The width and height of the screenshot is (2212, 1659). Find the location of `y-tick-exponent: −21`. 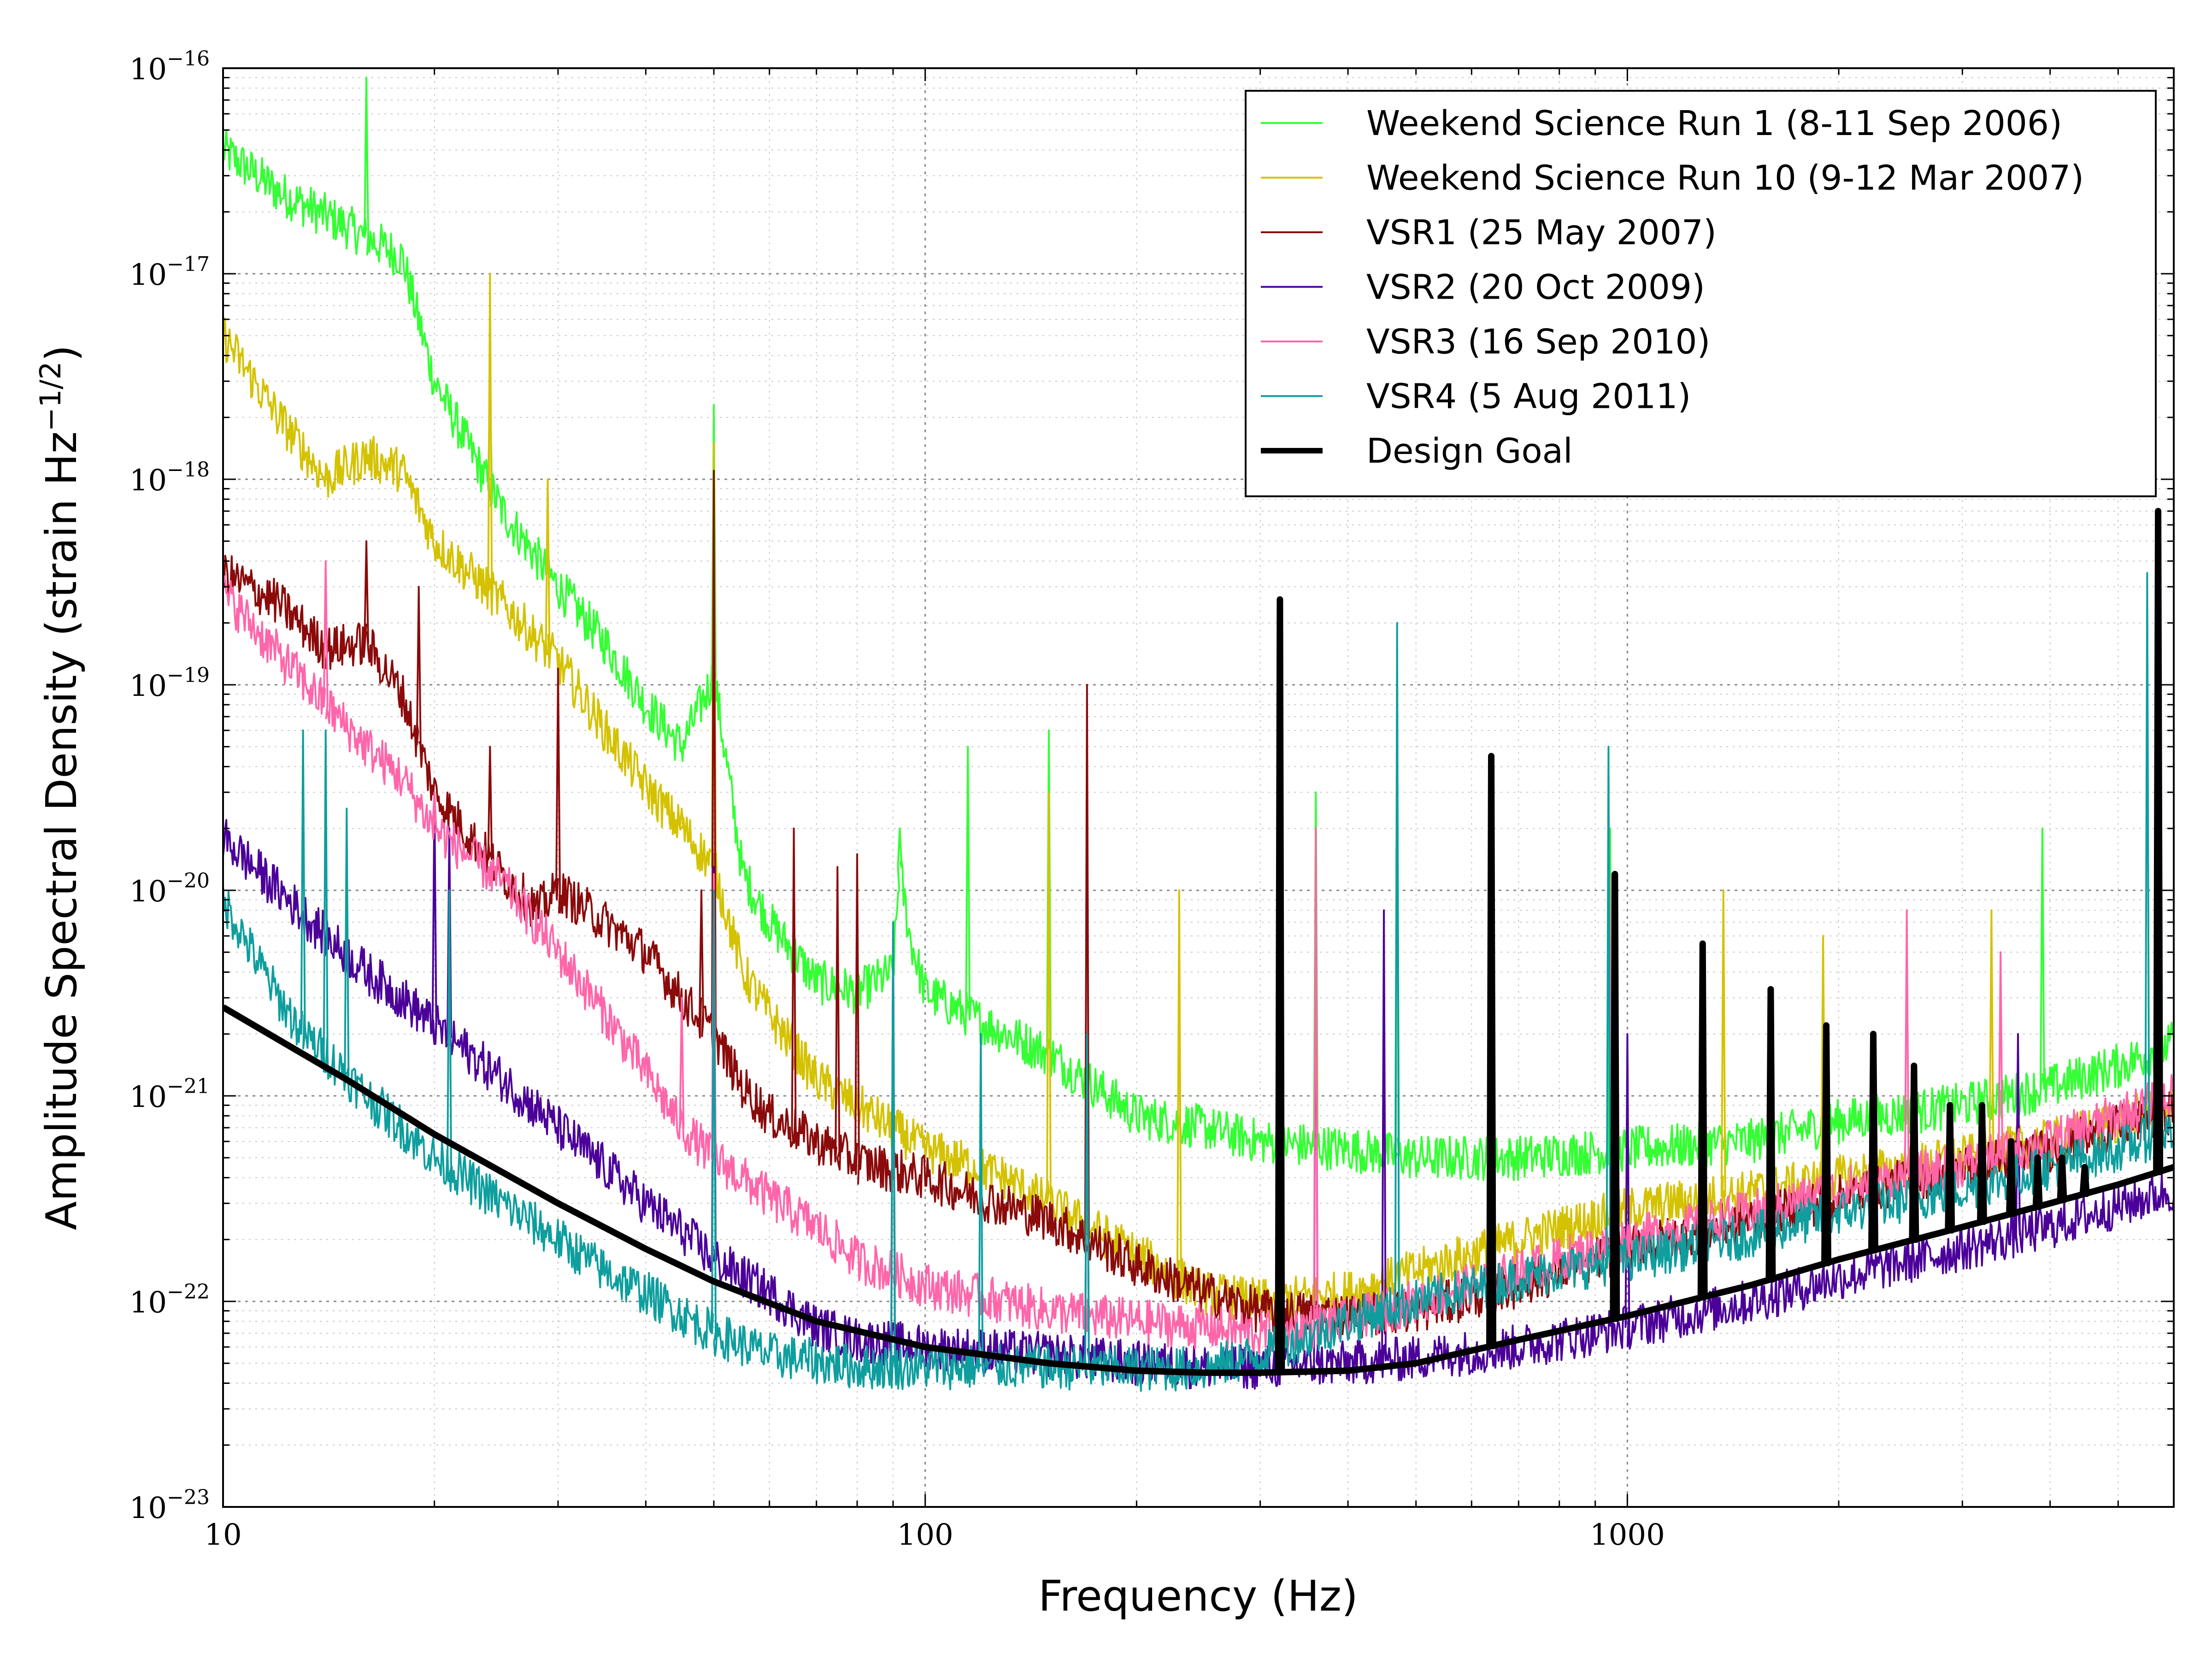

y-tick-exponent: −21 is located at coordinates (188, 1086).